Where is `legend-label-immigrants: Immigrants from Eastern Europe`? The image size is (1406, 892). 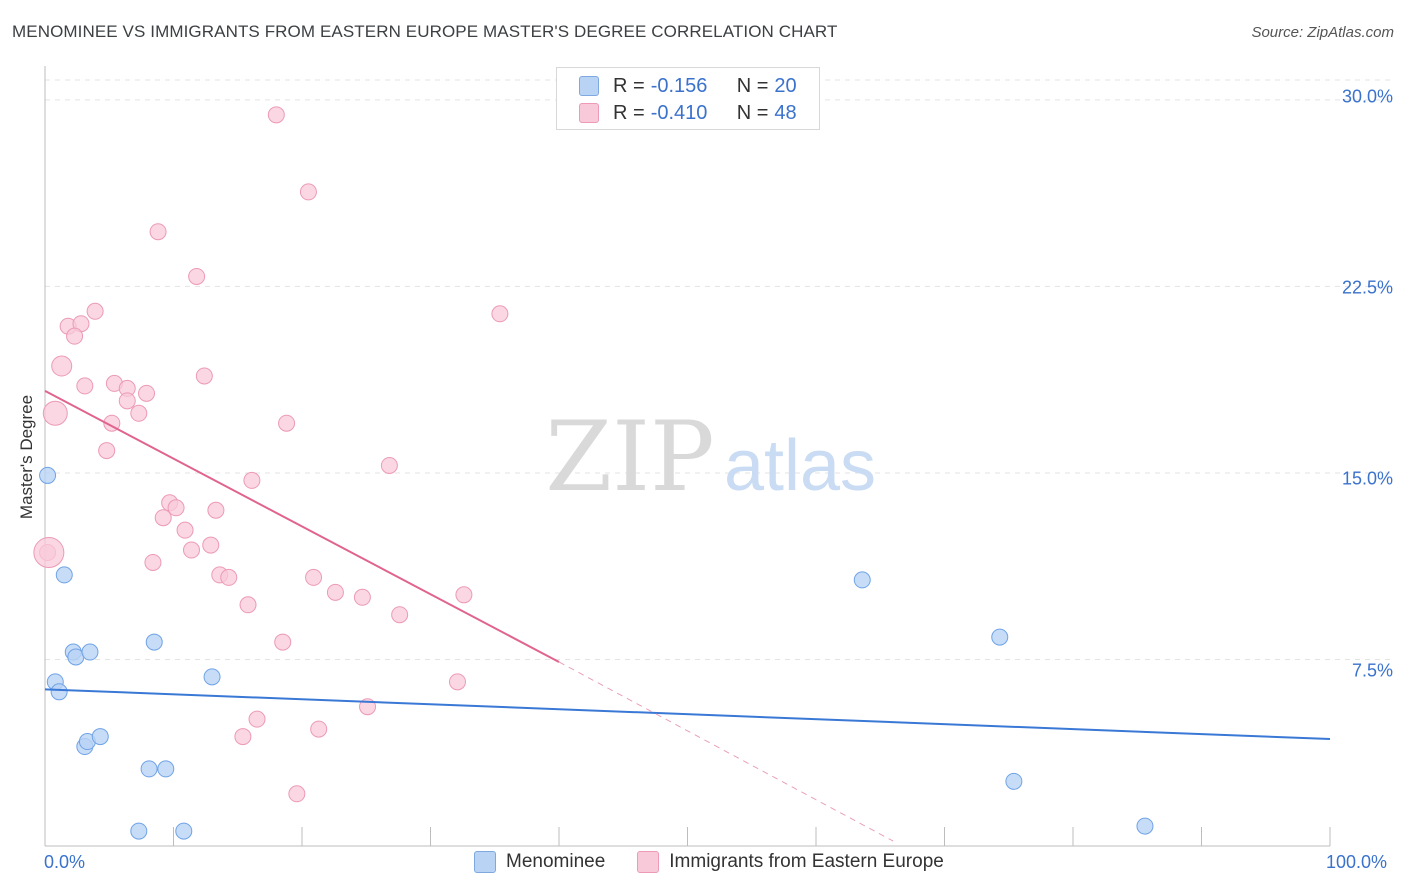 legend-label-immigrants: Immigrants from Eastern Europe is located at coordinates (806, 861).